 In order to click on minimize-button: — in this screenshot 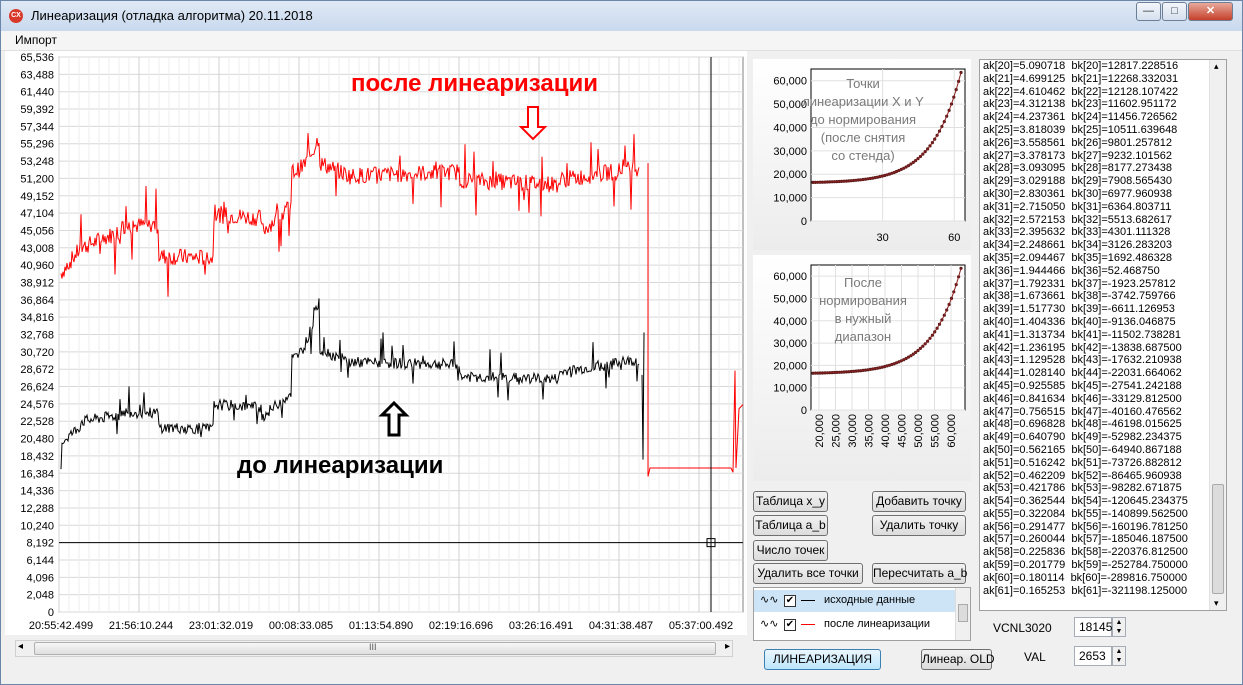, I will do `click(1148, 11)`.